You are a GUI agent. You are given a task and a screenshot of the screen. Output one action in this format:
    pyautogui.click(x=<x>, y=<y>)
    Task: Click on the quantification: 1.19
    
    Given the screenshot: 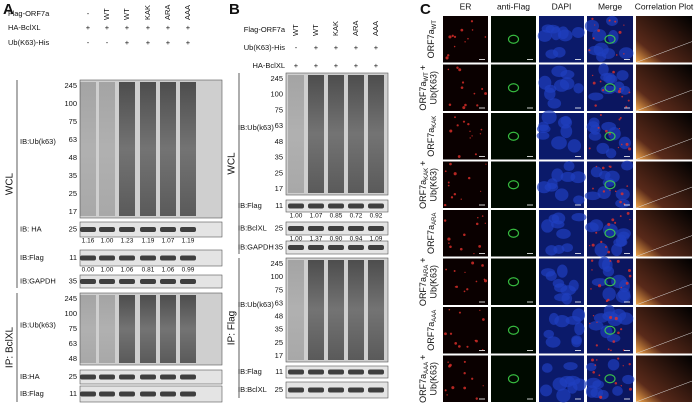 What is the action you would take?
    pyautogui.click(x=148, y=241)
    